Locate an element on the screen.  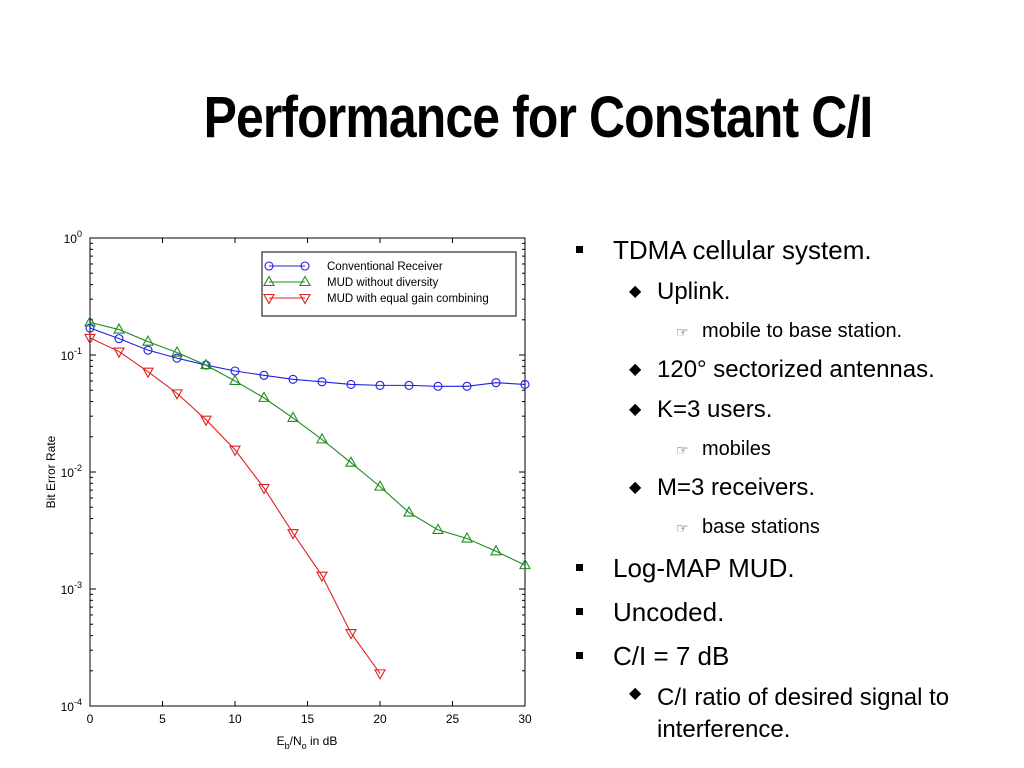
x-tick-label: 25 is located at coordinates (453, 719).